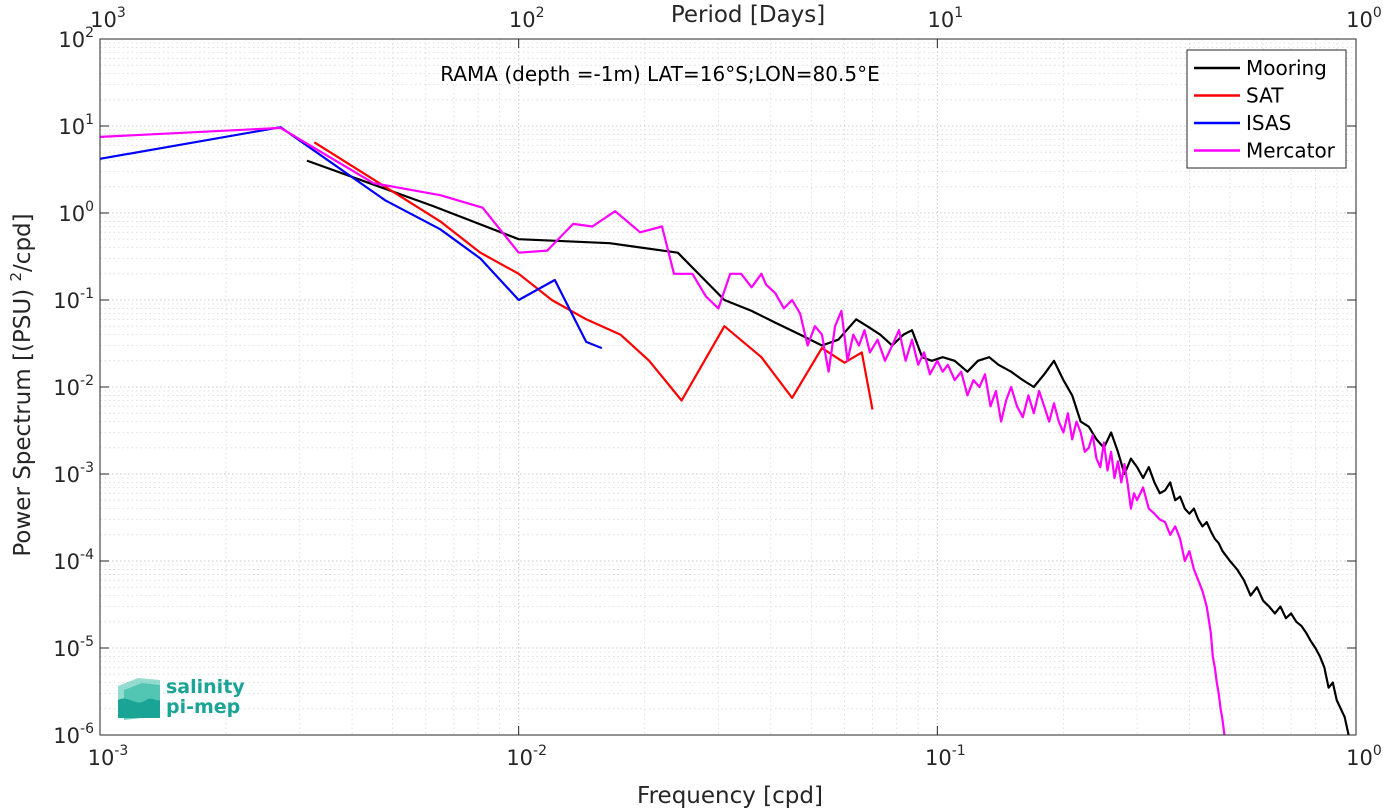 Image resolution: width=1383 pixels, height=809 pixels. What do you see at coordinates (121, 13) in the screenshot?
I see `top-tick-label-exp: 3` at bounding box center [121, 13].